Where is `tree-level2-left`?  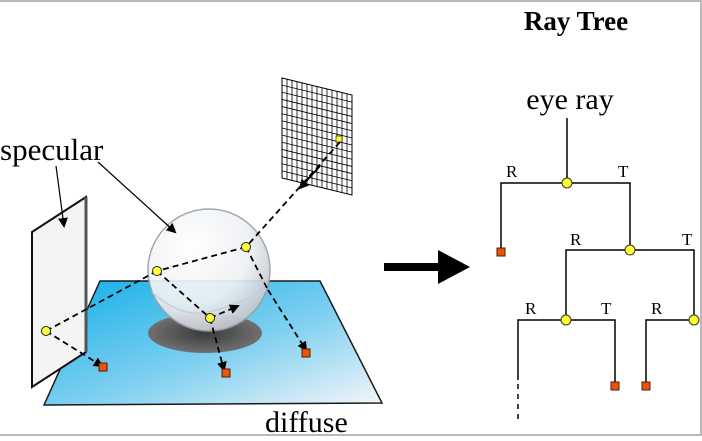
tree-level2-left is located at coordinates (597, 284).